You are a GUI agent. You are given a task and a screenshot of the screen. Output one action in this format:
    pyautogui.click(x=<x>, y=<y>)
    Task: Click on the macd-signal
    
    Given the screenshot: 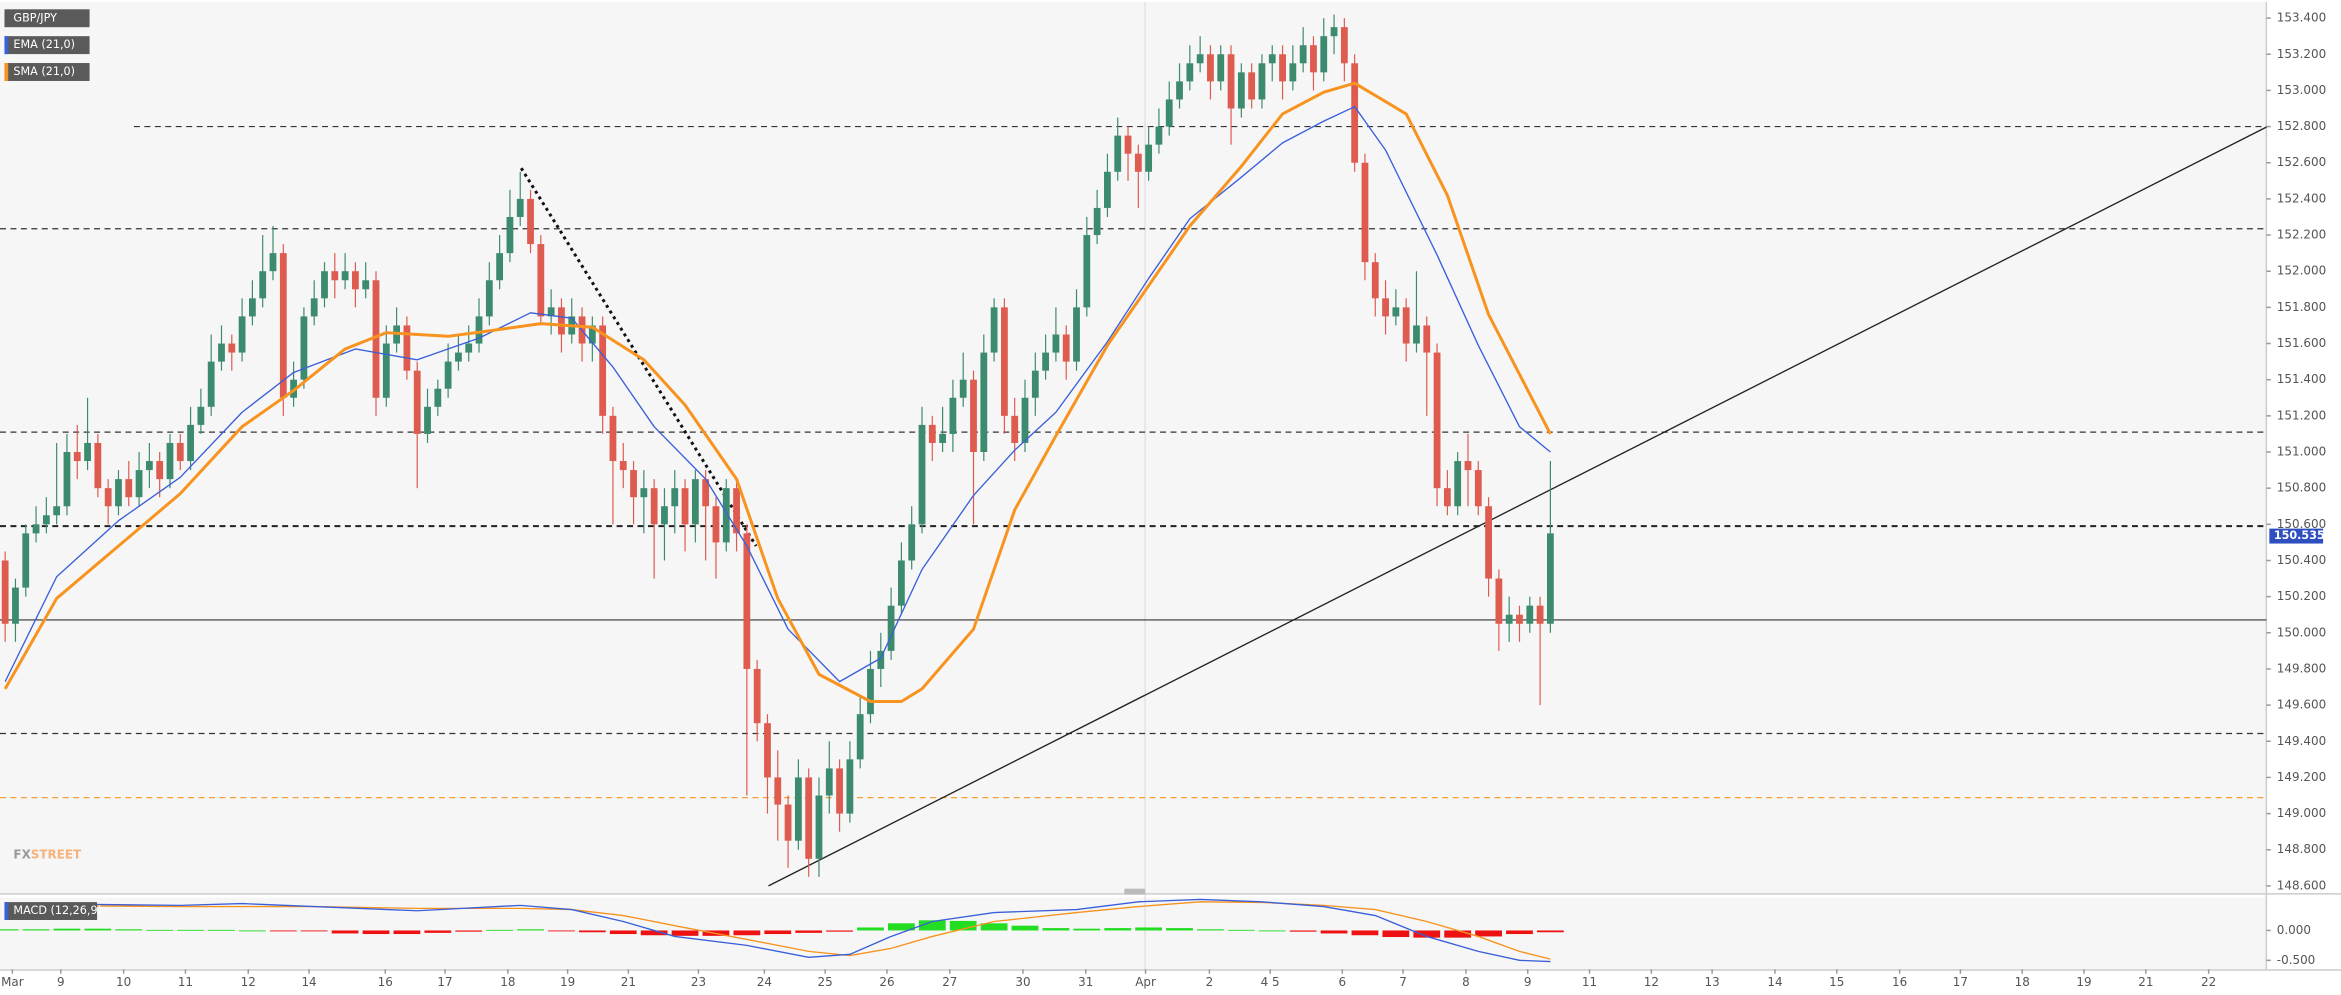 What is the action you would take?
    pyautogui.click(x=778, y=930)
    